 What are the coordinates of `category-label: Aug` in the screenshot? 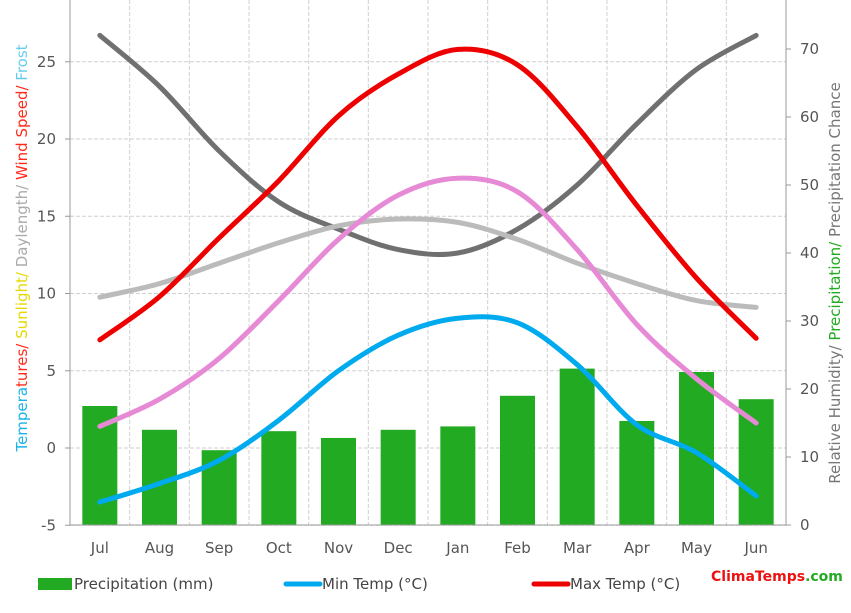 It's located at (159, 548).